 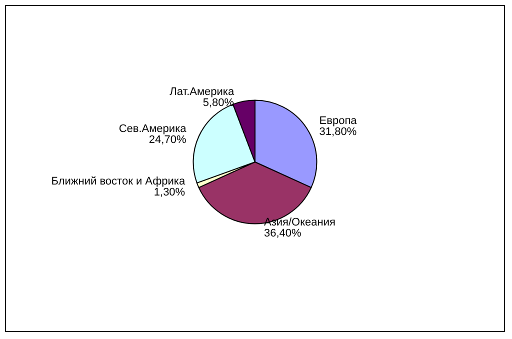 What do you see at coordinates (118, 181) in the screenshot?
I see `slice-label: Ближний восток и Африка` at bounding box center [118, 181].